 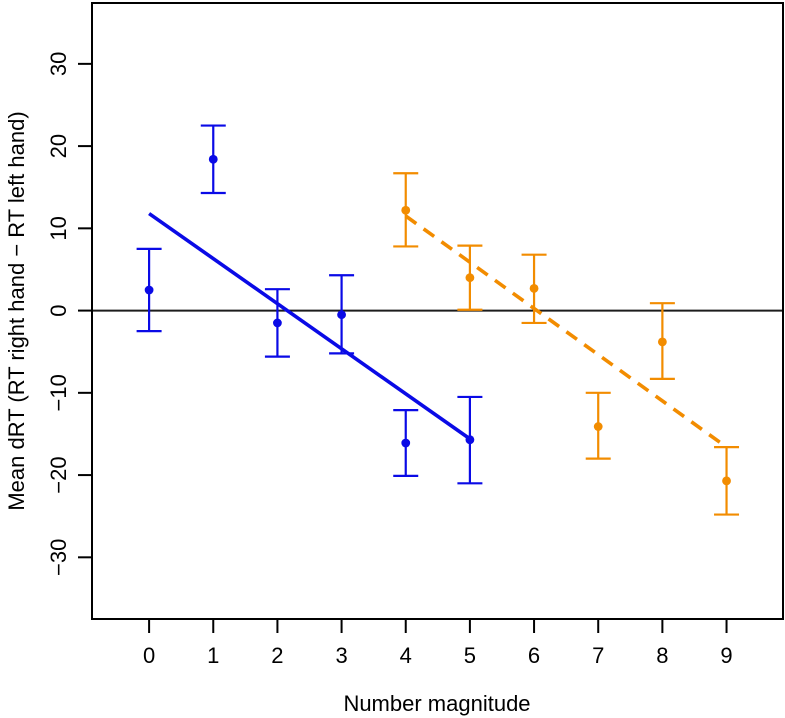 I want to click on y-tick-label: −20, so click(x=58, y=474).